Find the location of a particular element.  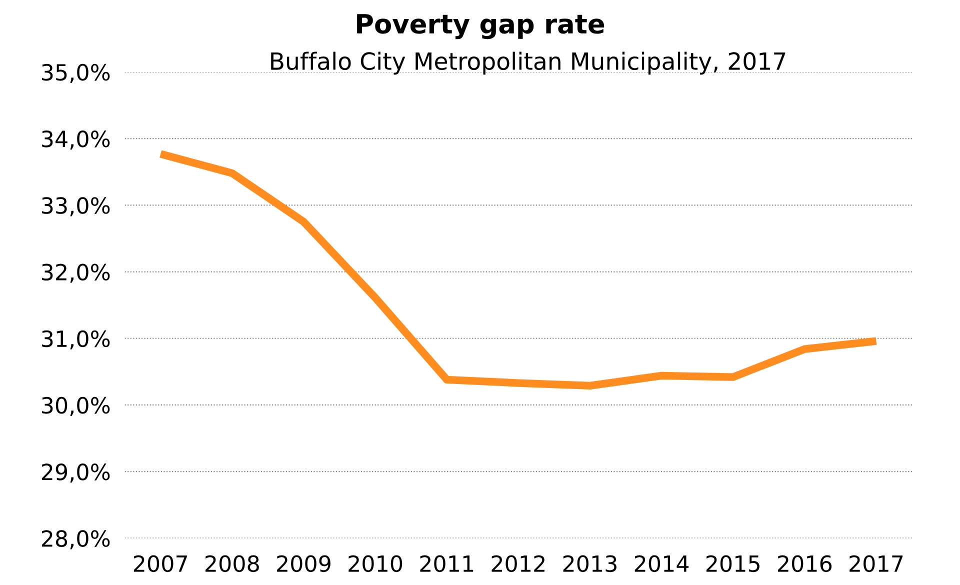

x-tick-label: 2010 is located at coordinates (375, 563).